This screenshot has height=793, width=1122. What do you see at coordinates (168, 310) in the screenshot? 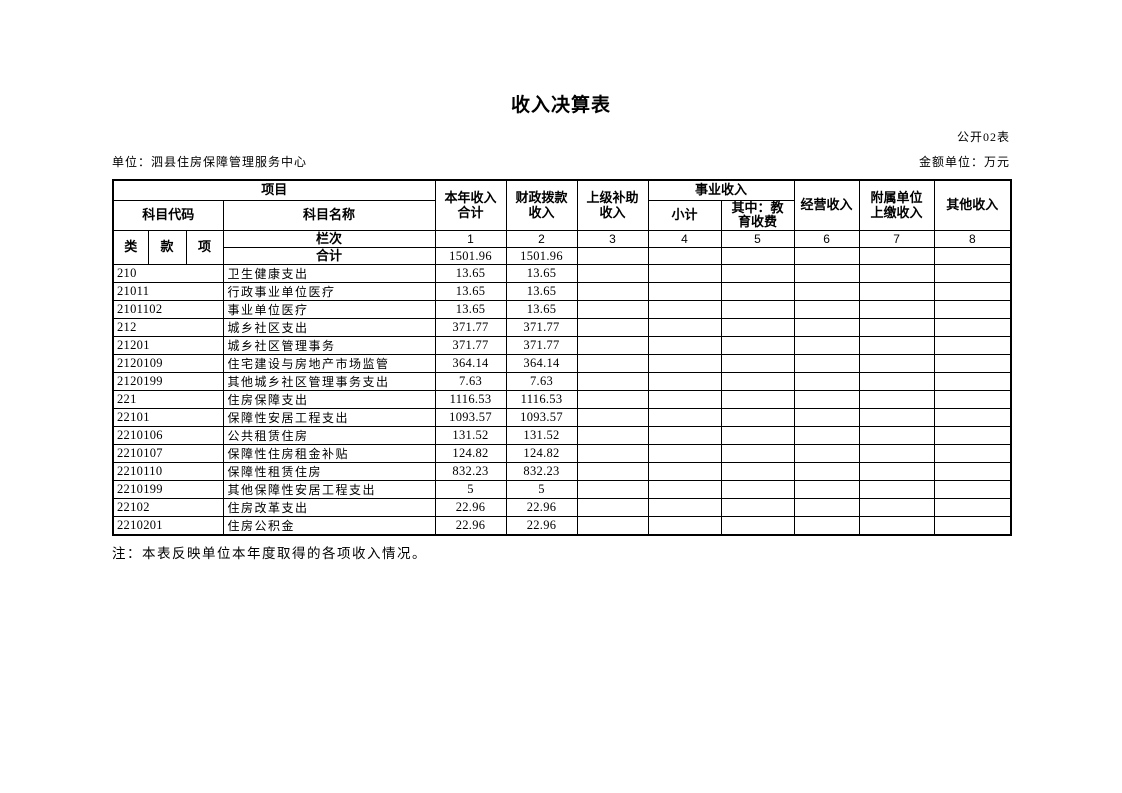
I see `subject-code-cell: 2101102` at bounding box center [168, 310].